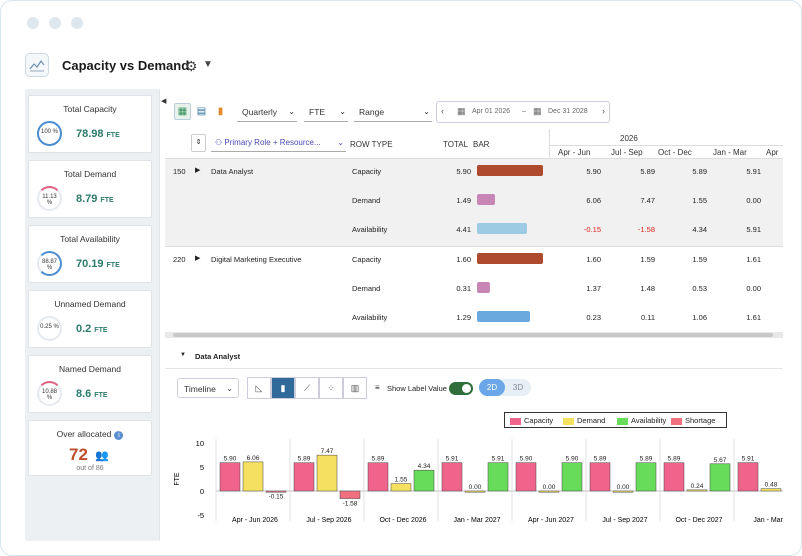  What do you see at coordinates (90, 239) in the screenshot?
I see `kpi-title: Total Availability` at bounding box center [90, 239].